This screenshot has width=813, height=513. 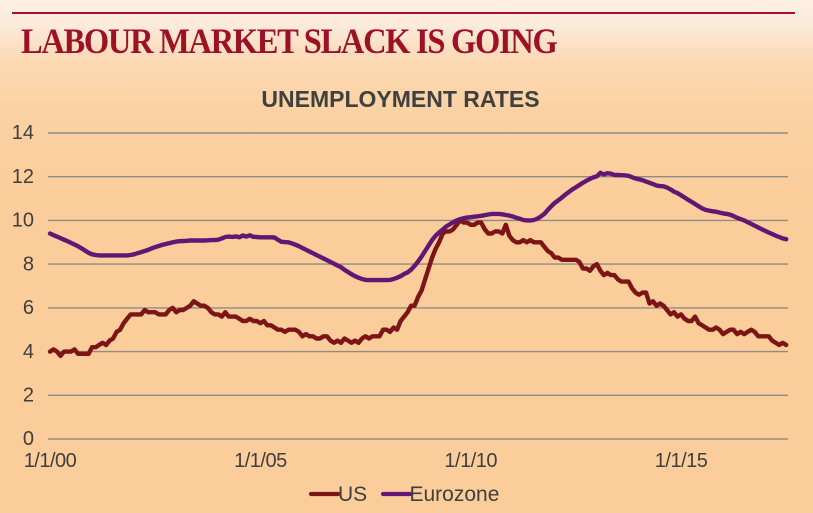 I want to click on svg-text: 1/1/00, so click(x=50, y=461).